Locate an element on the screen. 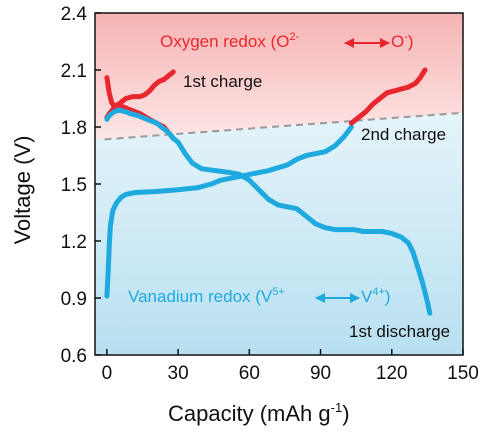 This screenshot has height=433, width=493. x-axis-label-end: ) is located at coordinates (345, 413).